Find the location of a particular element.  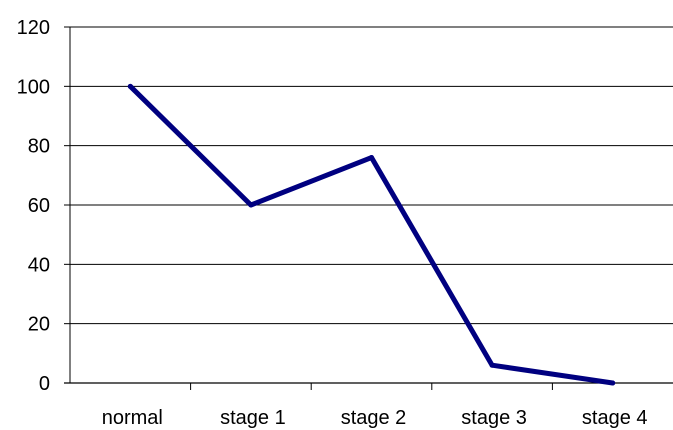

x-tick-label: normal is located at coordinates (132, 418).